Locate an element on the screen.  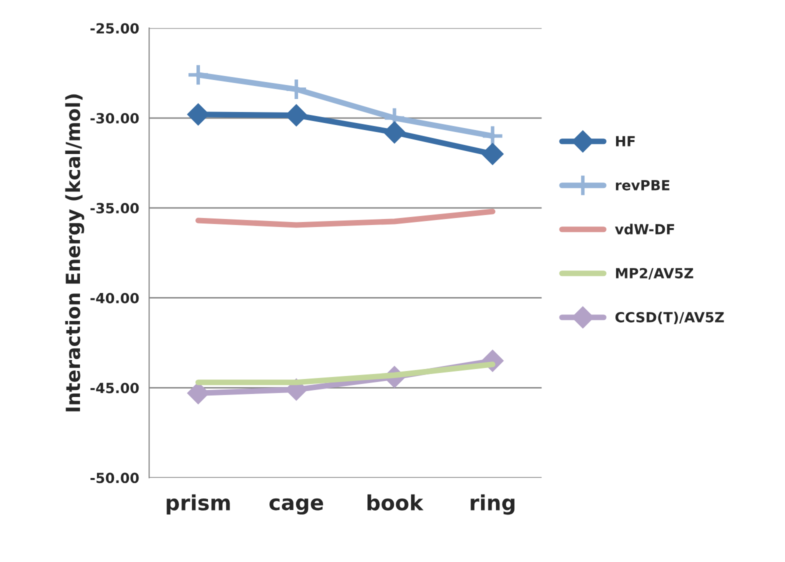
x-tick-label: ring is located at coordinates (492, 504).